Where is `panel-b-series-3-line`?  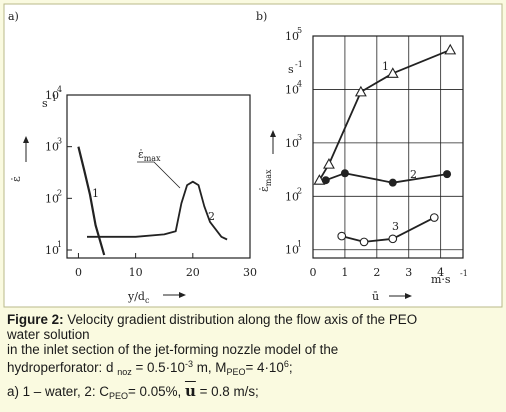
panel-b-series-3-line is located at coordinates (388, 229).